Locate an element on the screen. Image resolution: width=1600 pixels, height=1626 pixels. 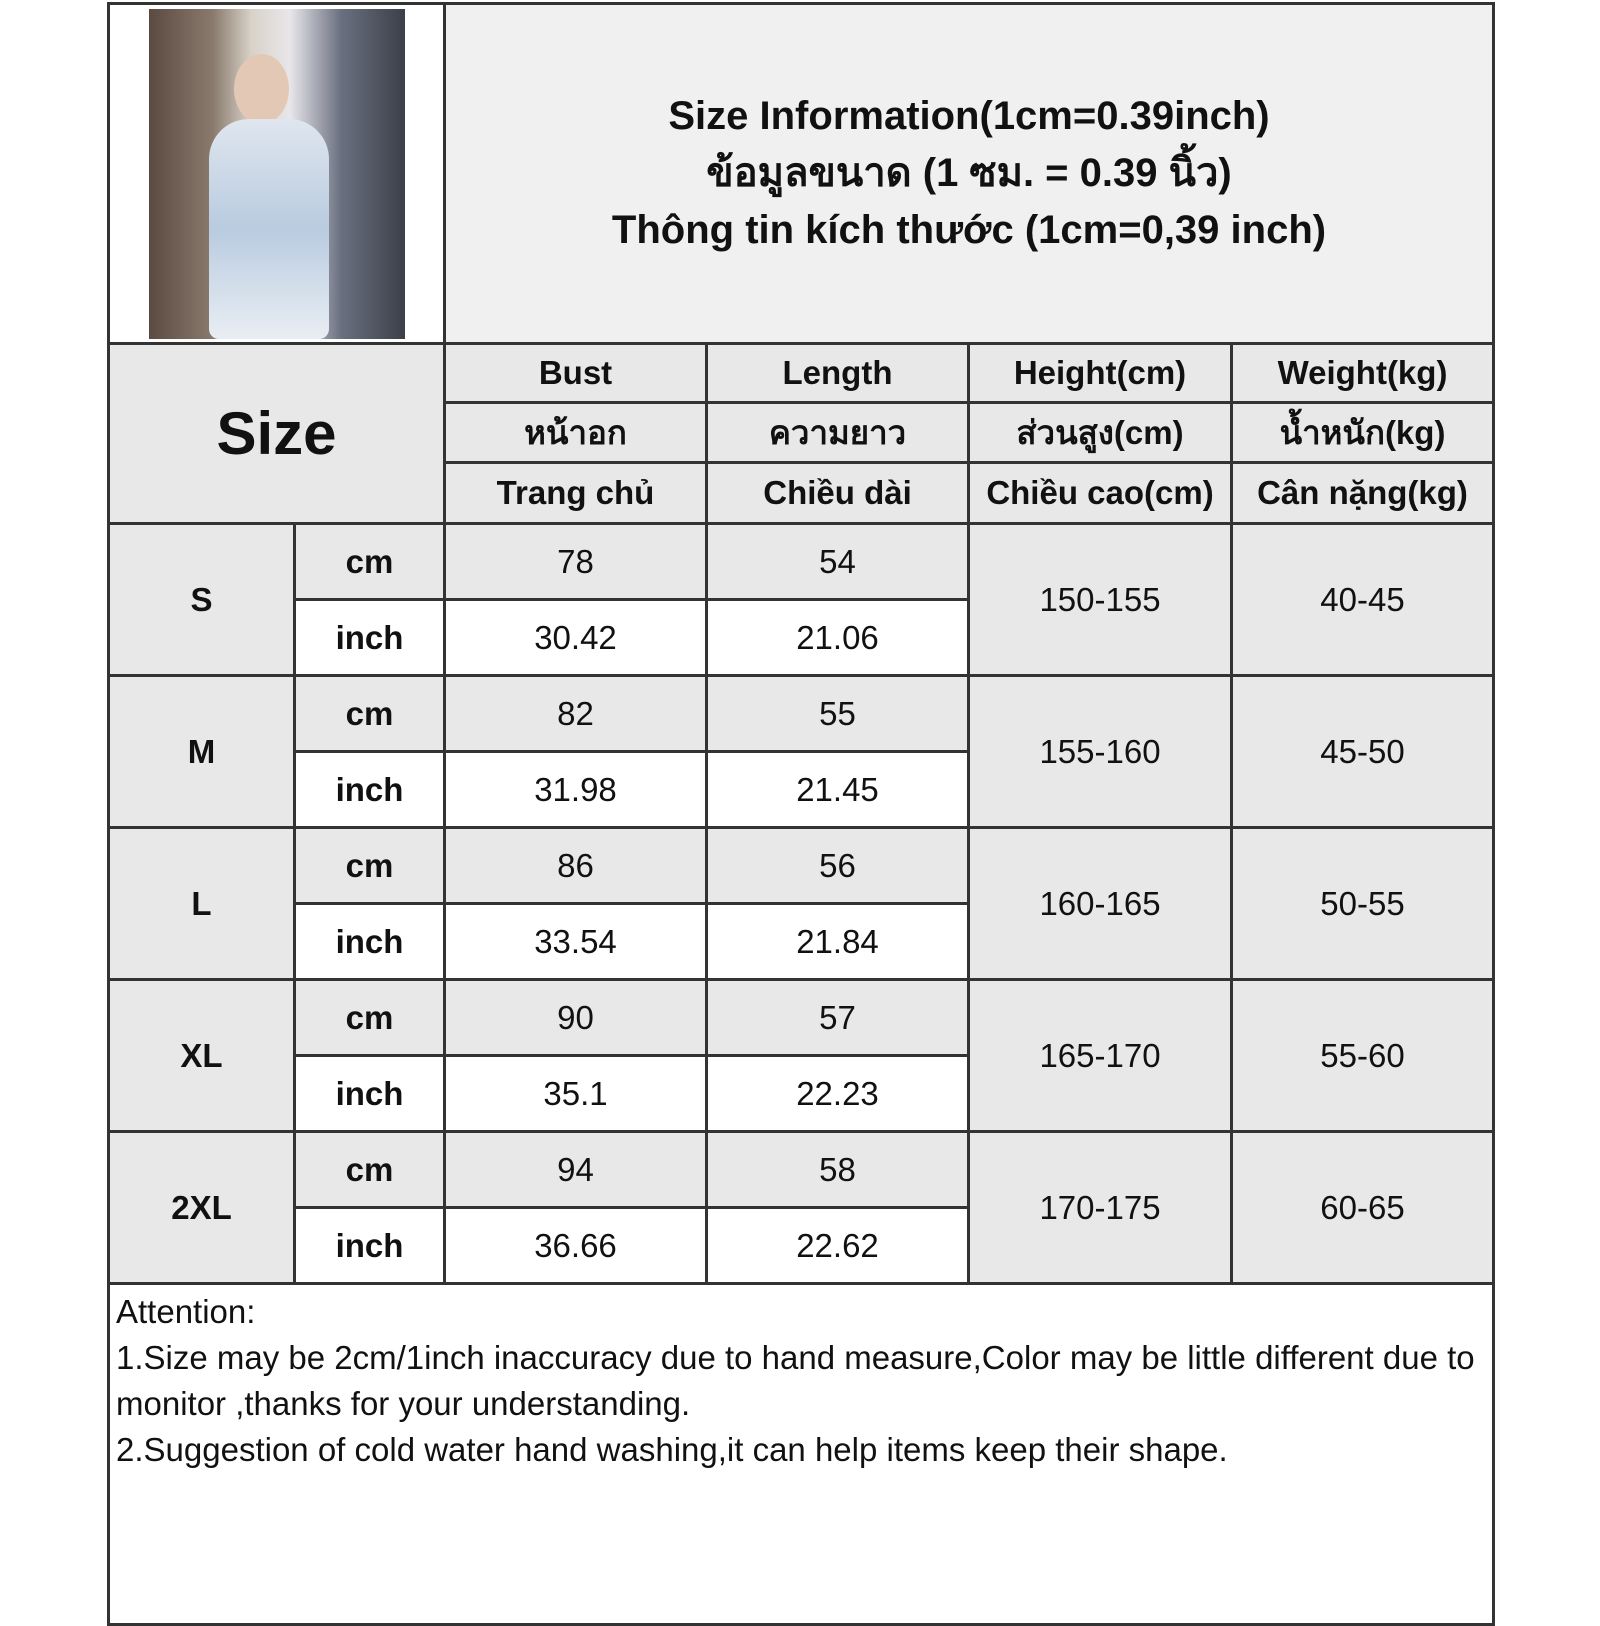
table-row: inch 30.42 21.06 is located at coordinates (801, 637).